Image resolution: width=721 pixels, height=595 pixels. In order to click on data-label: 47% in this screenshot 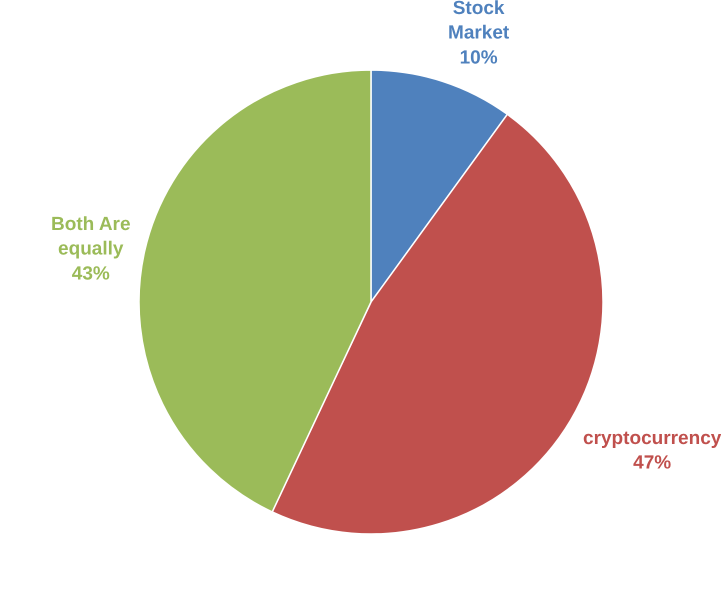, I will do `click(652, 463)`.